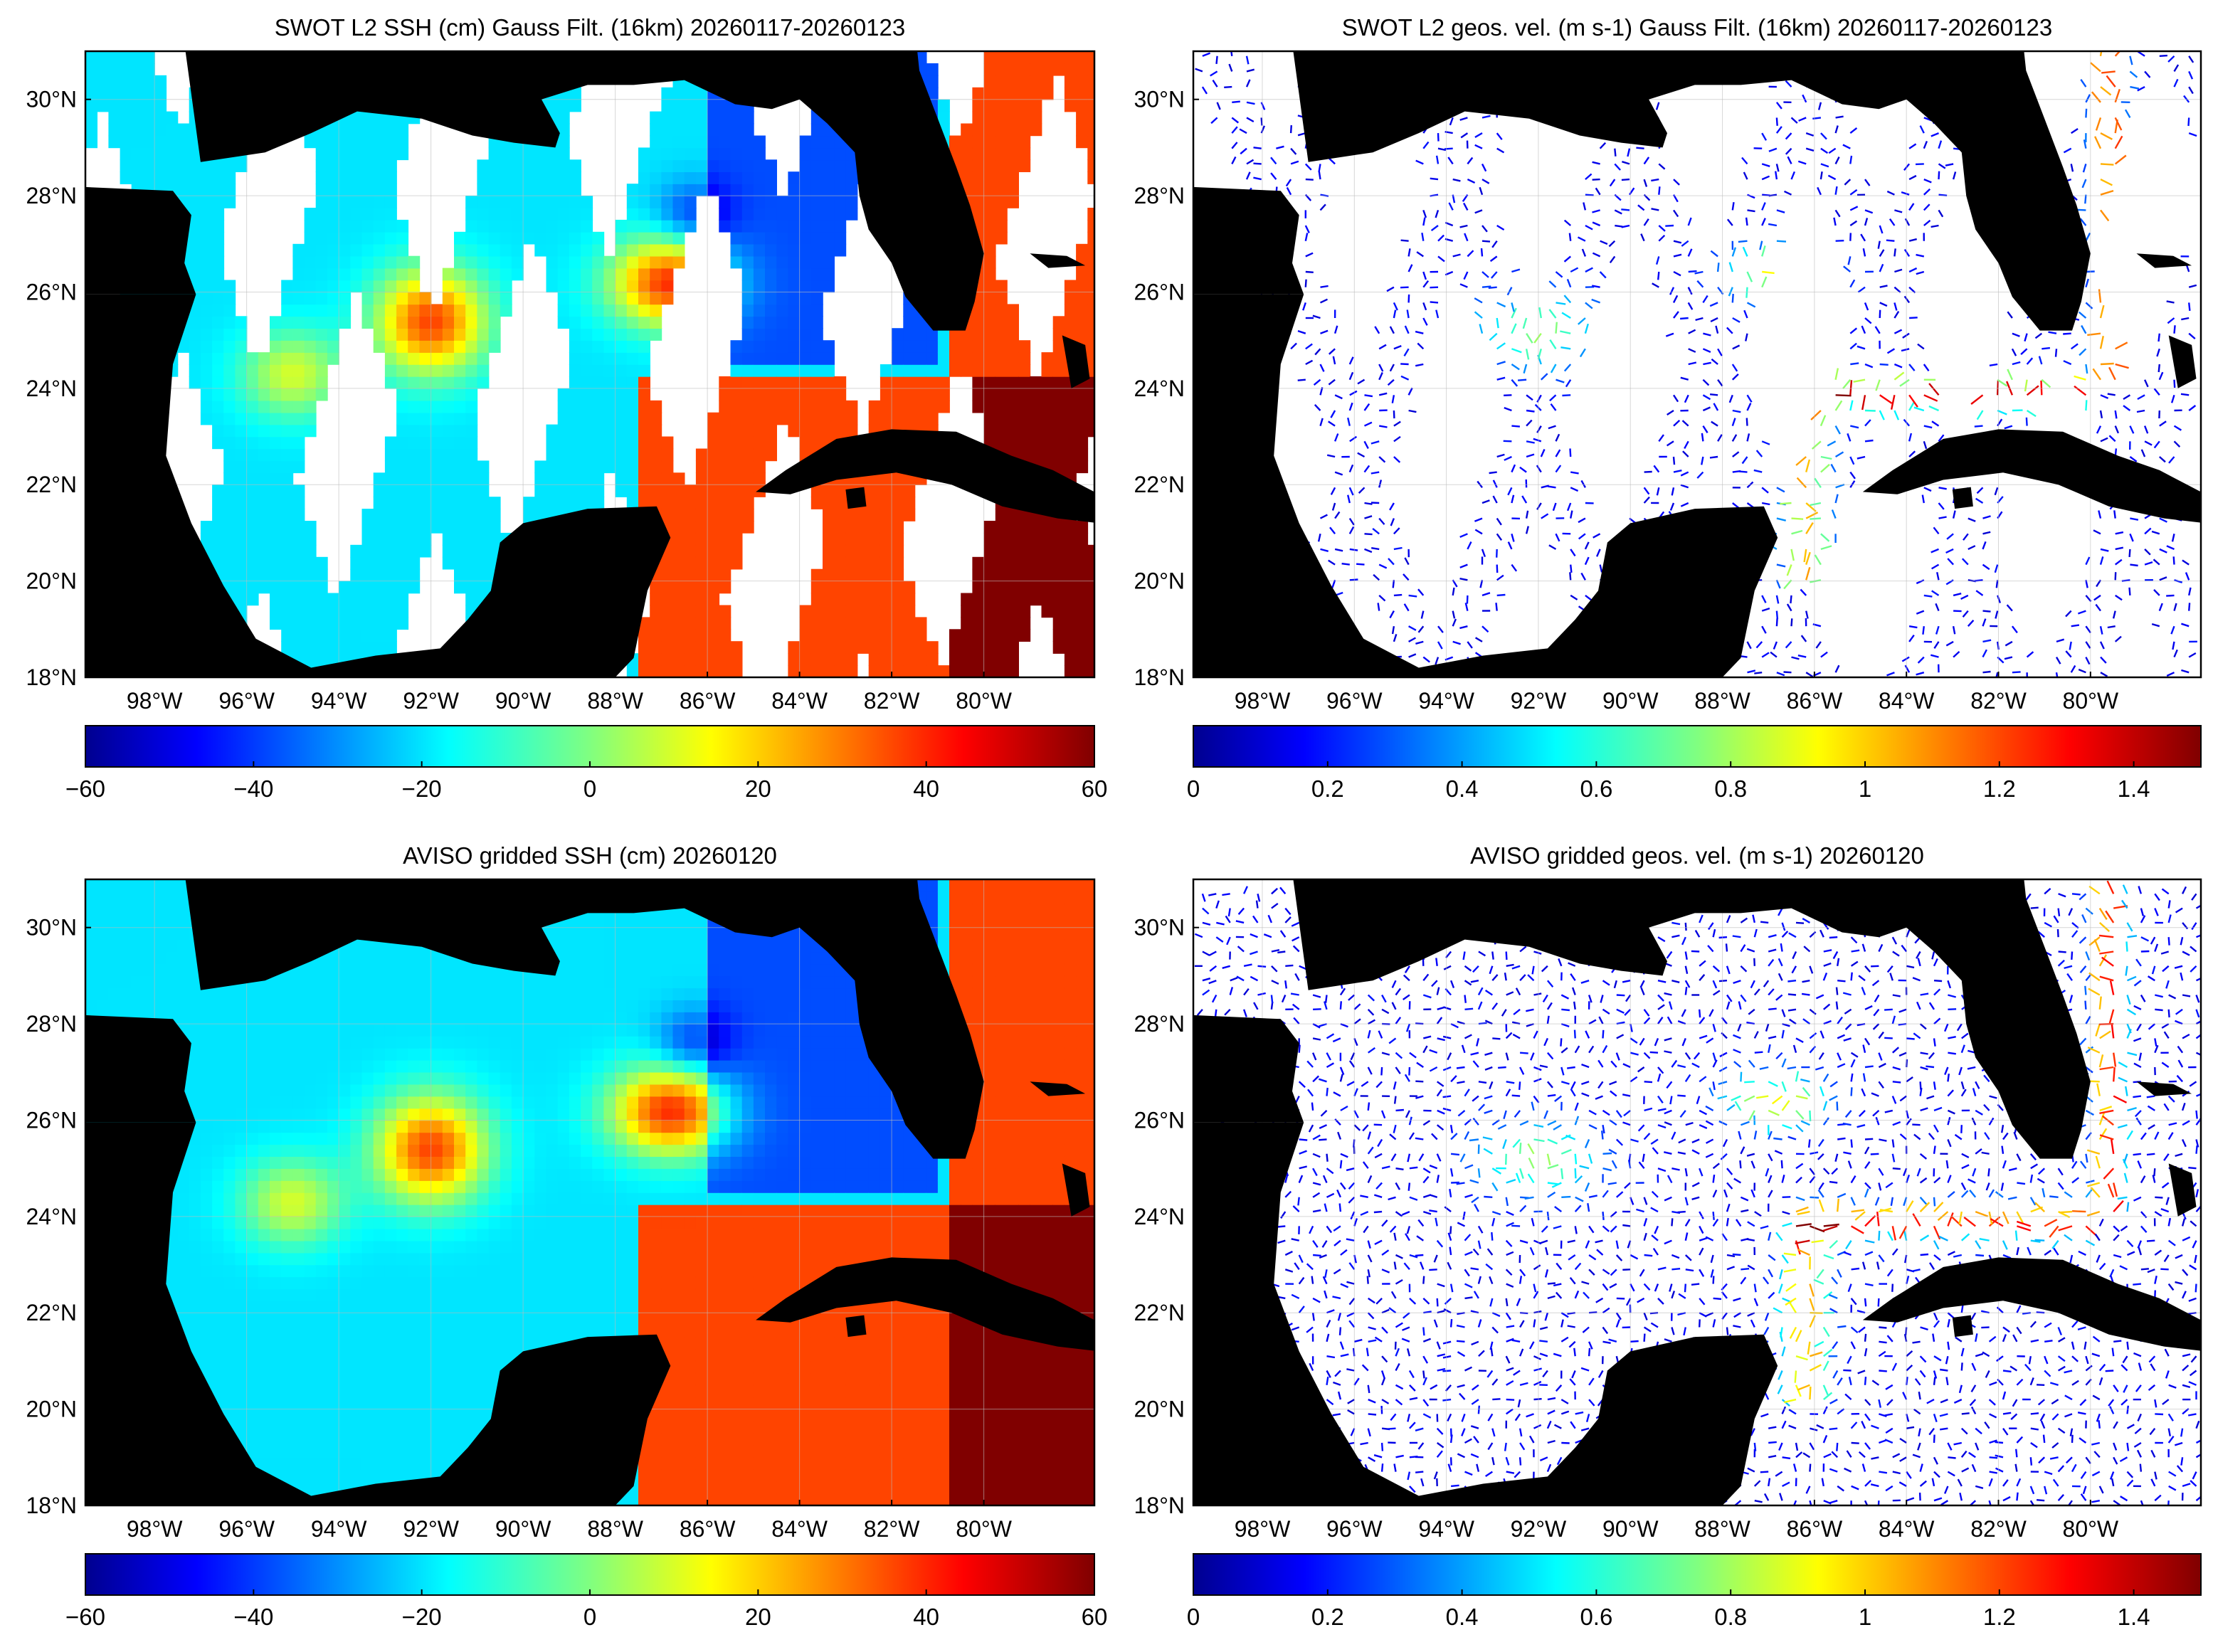  I want to click on colorbar-tick-label: 40, so click(926, 1617).